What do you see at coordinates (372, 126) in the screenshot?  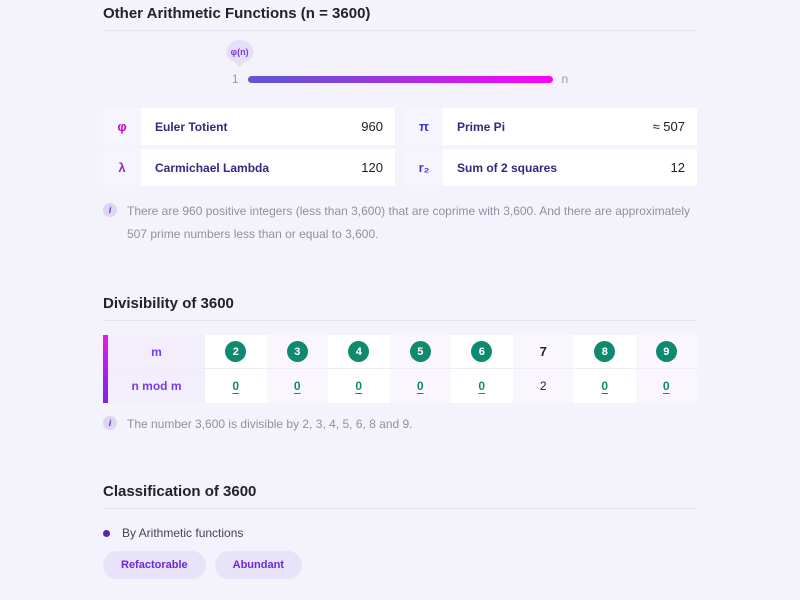 I see `card-value: 960` at bounding box center [372, 126].